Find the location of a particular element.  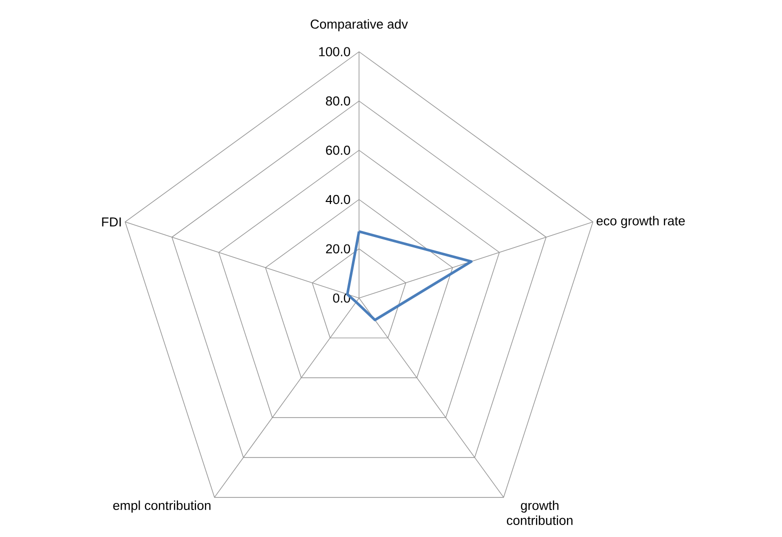

spoke-label: eco growth rate is located at coordinates (640, 222).